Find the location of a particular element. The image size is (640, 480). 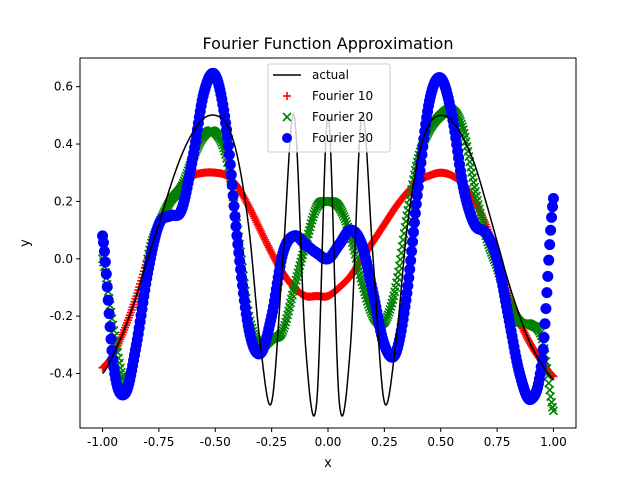

legend: actual Fourier 10 Fourier 20 Fourier 30 is located at coordinates (329, 108).